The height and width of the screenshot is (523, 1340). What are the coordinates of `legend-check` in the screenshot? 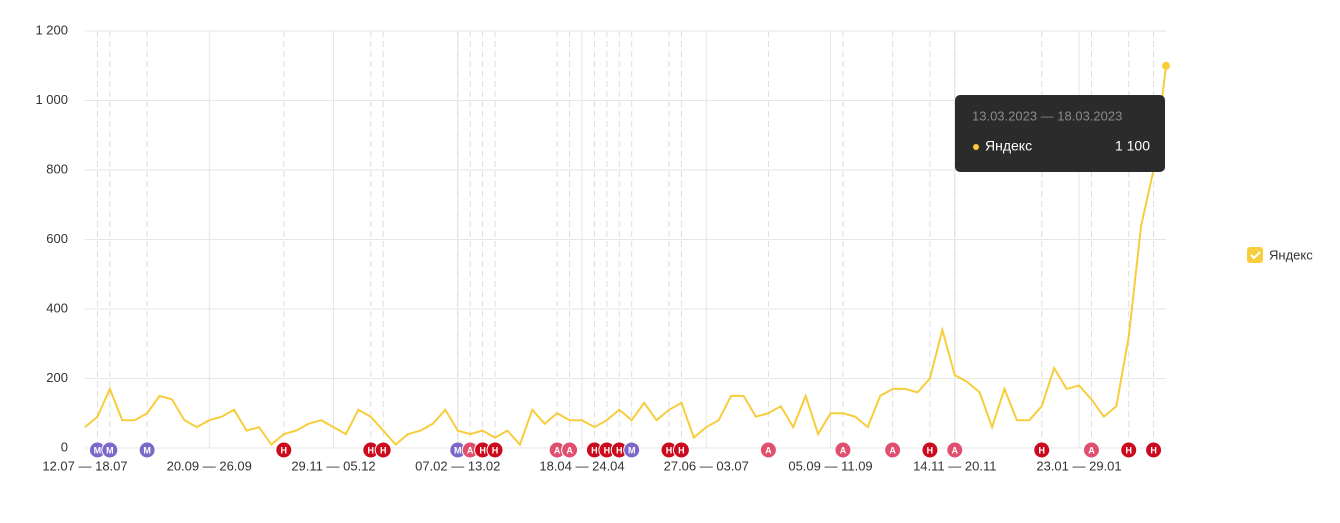 It's located at (1255, 255).